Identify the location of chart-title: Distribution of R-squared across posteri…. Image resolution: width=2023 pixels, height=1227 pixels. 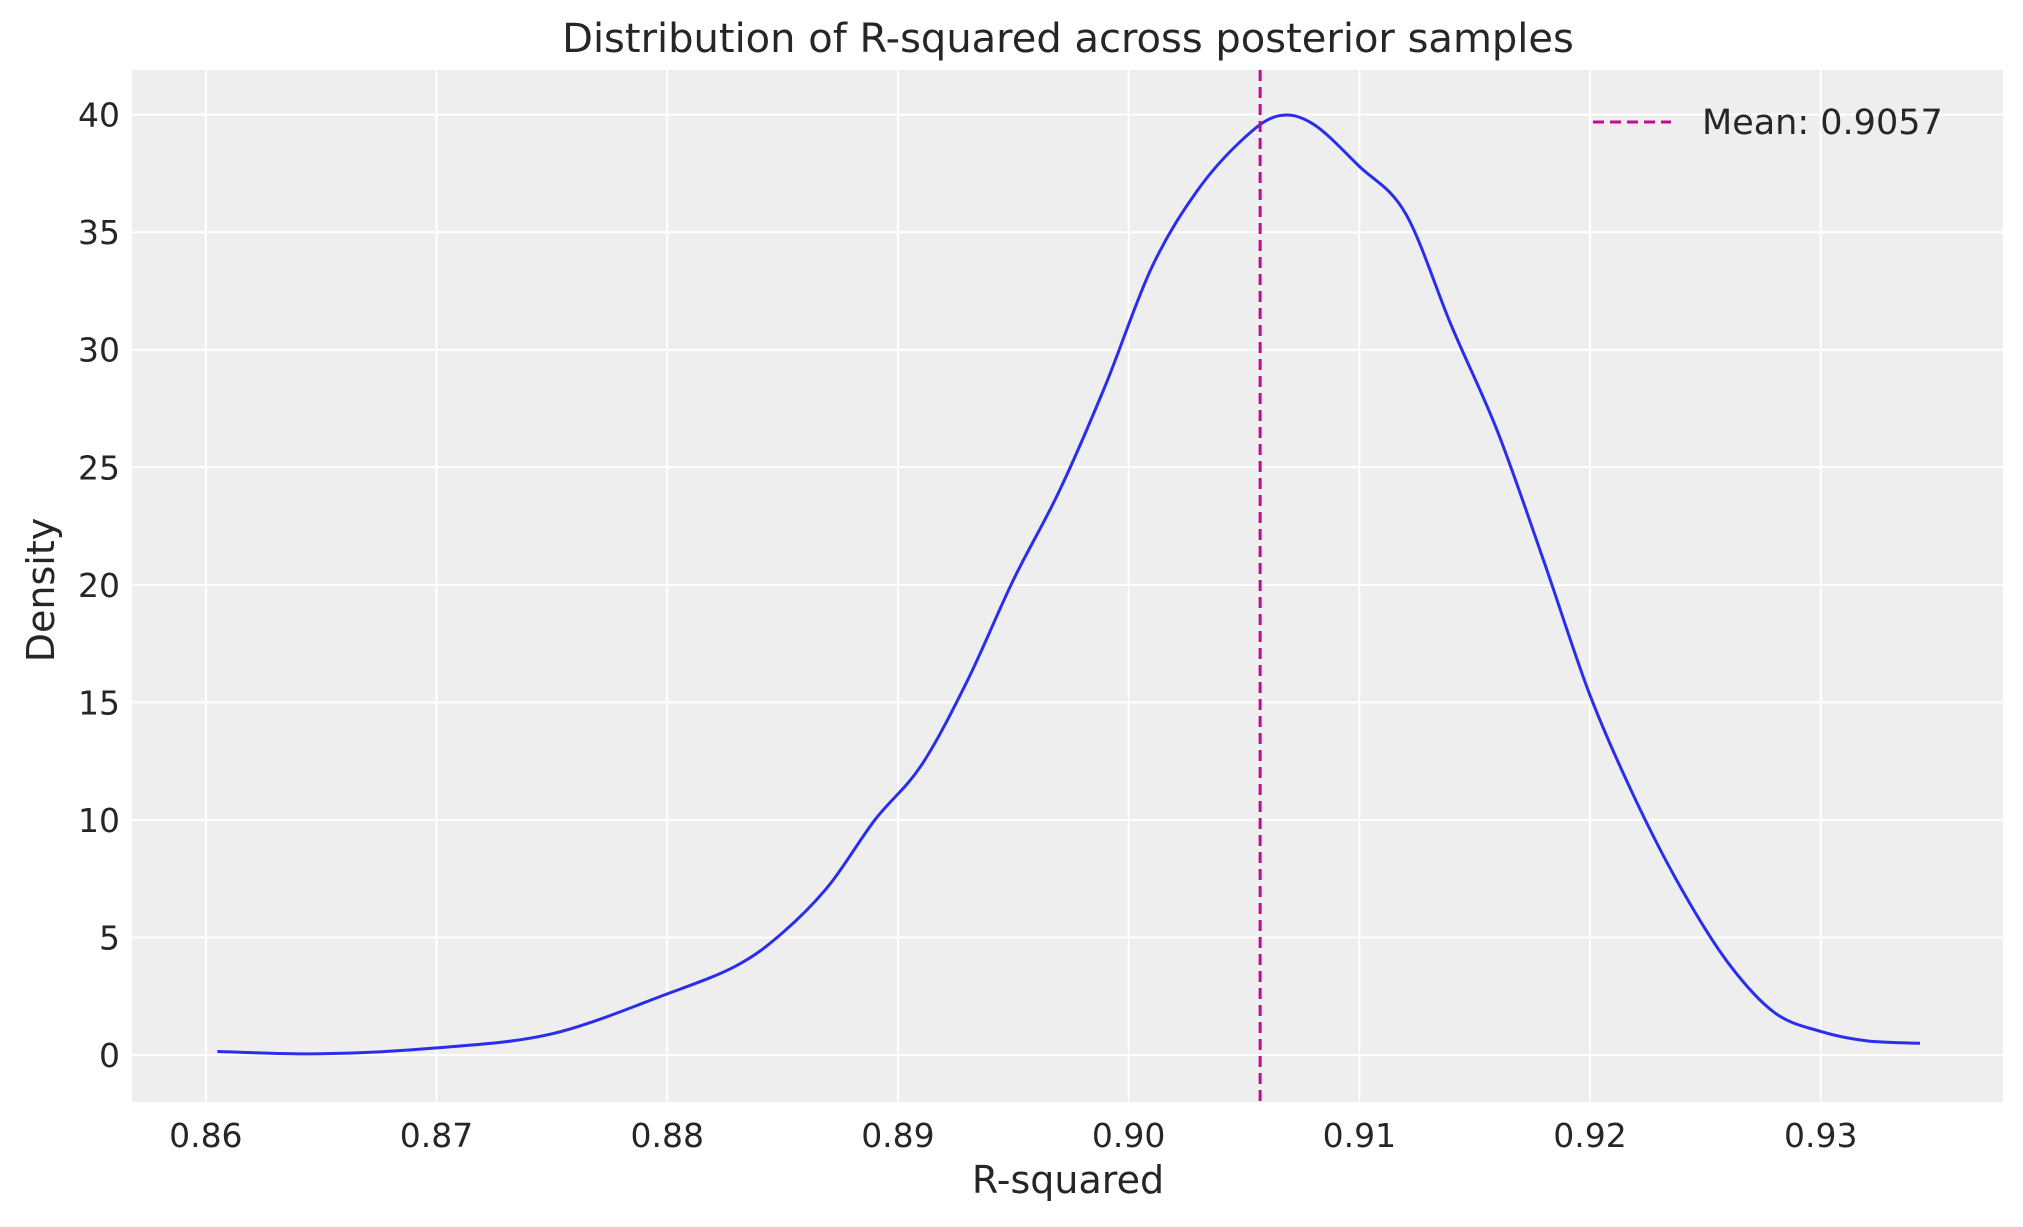
(1068, 39).